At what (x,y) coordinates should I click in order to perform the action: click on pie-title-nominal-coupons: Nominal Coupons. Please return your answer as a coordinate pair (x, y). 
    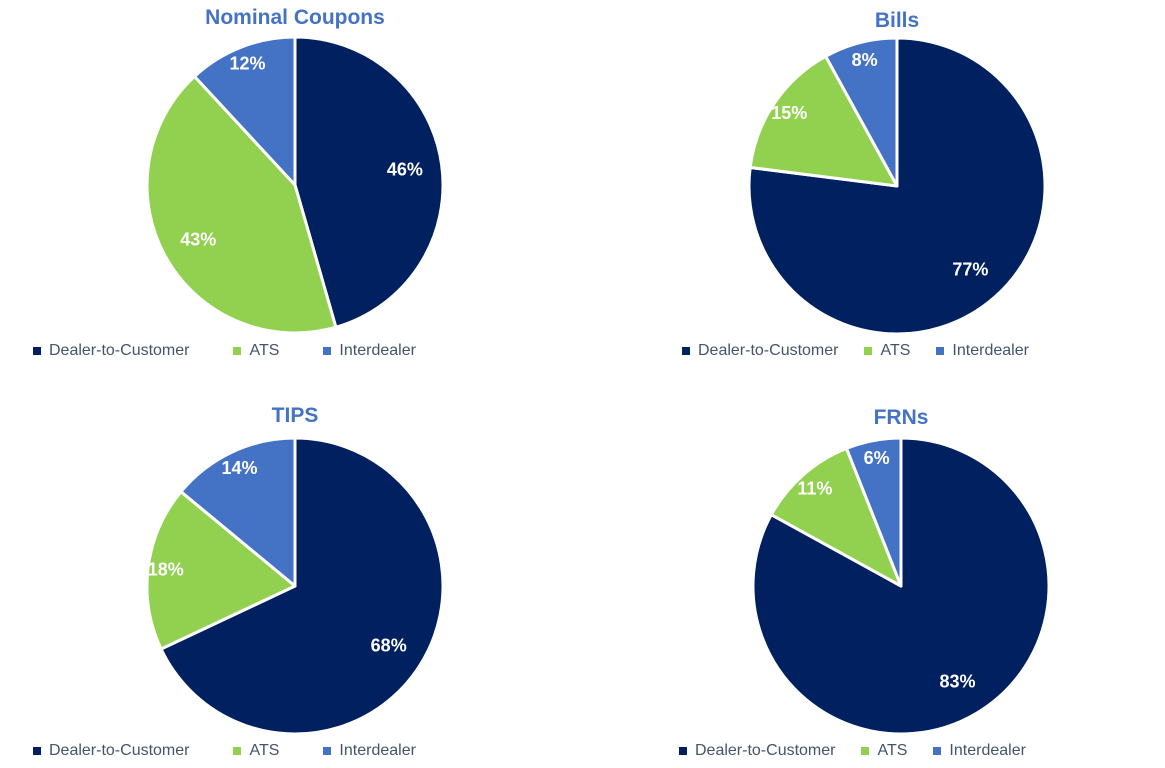
    Looking at the image, I should click on (295, 17).